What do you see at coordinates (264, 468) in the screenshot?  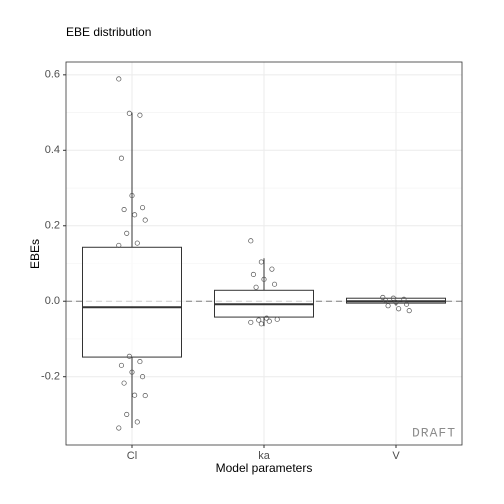 I see `x-axis-label: Model parameters` at bounding box center [264, 468].